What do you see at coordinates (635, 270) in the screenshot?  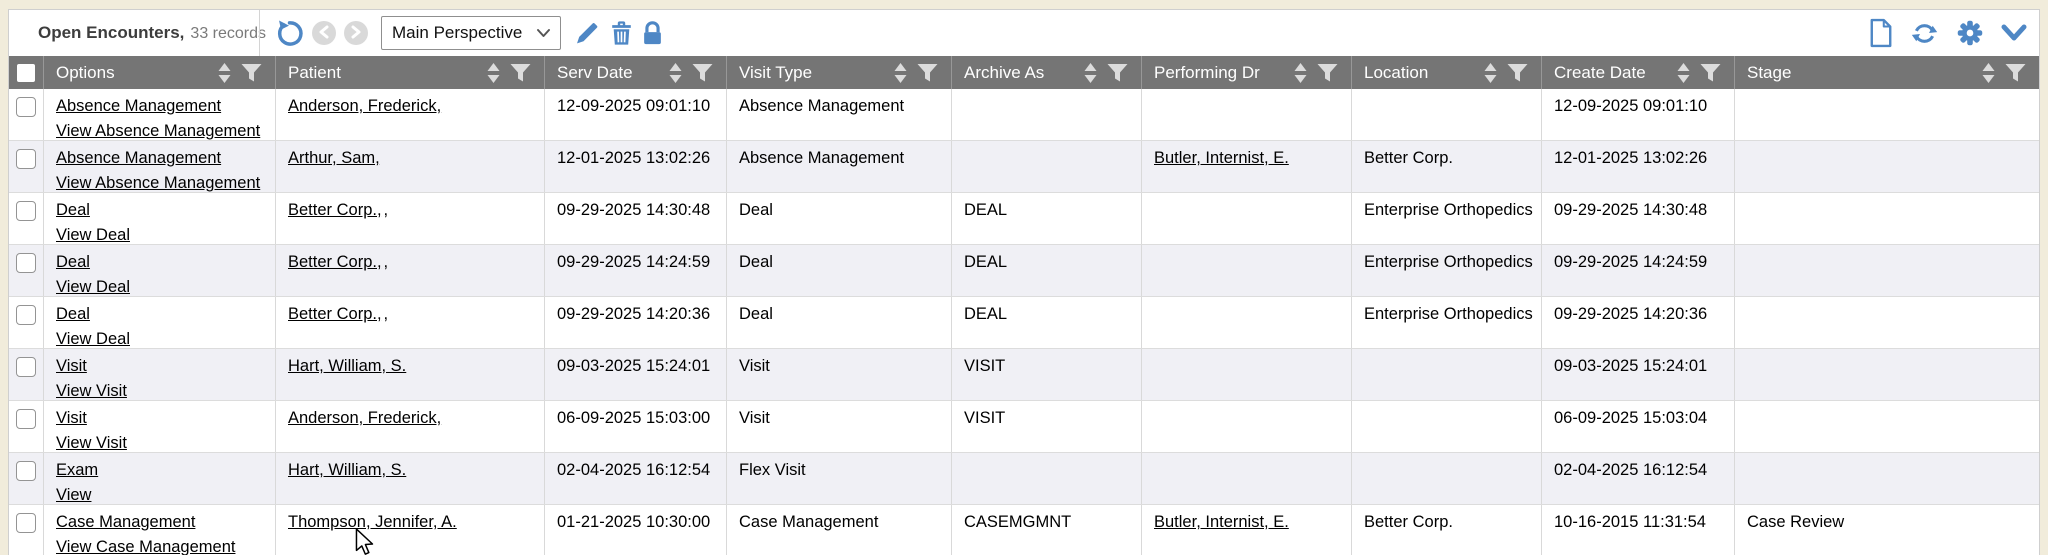 I see `serv-date-cell: 09-29-2025 14:24:59` at bounding box center [635, 270].